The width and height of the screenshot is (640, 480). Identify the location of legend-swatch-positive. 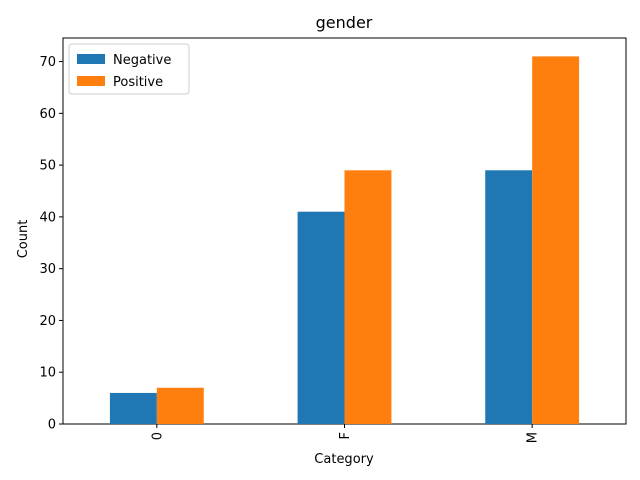
(91, 81).